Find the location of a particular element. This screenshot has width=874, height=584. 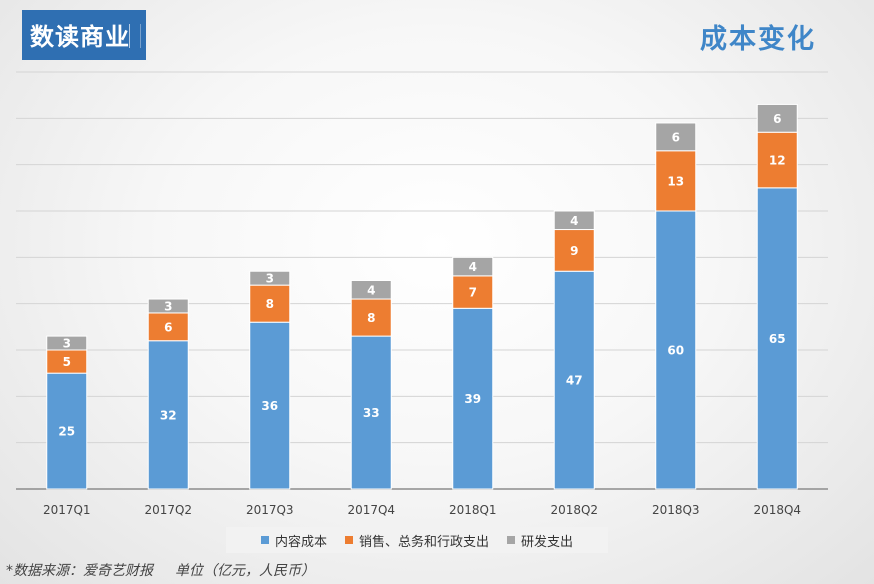

x-tick-label: 2018Q2 is located at coordinates (574, 510).